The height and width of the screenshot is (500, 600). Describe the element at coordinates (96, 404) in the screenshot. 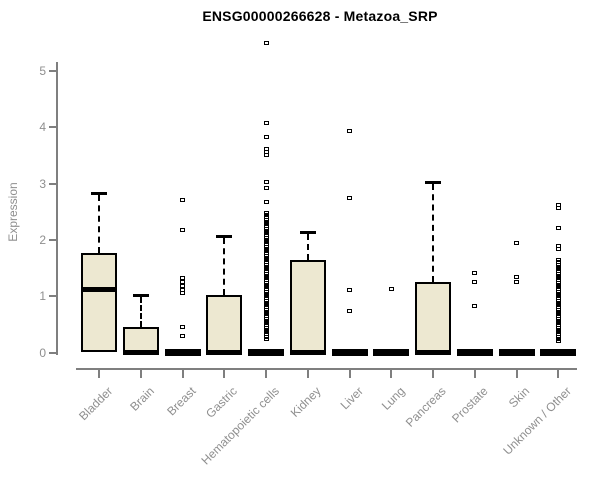

I see `x-tick-label: Bladder` at that location.